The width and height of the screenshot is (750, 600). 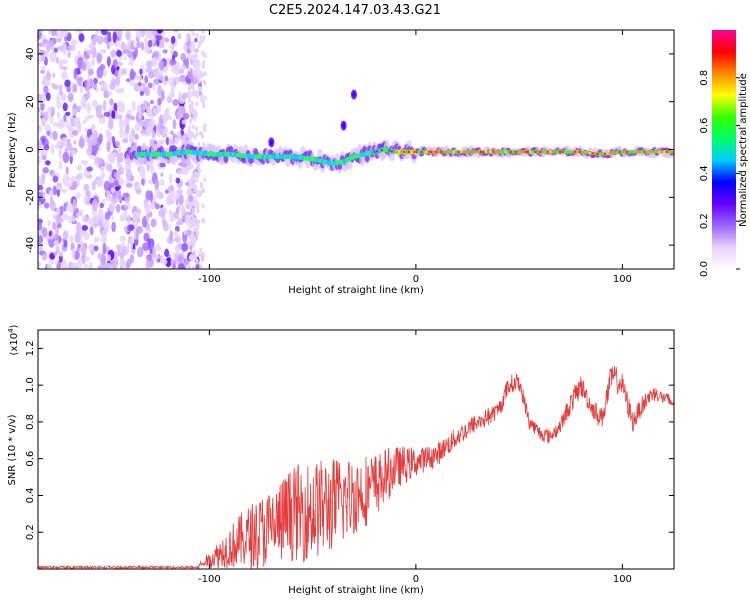 What do you see at coordinates (30, 459) in the screenshot?
I see `snr-y-tick-label: 0.6` at bounding box center [30, 459].